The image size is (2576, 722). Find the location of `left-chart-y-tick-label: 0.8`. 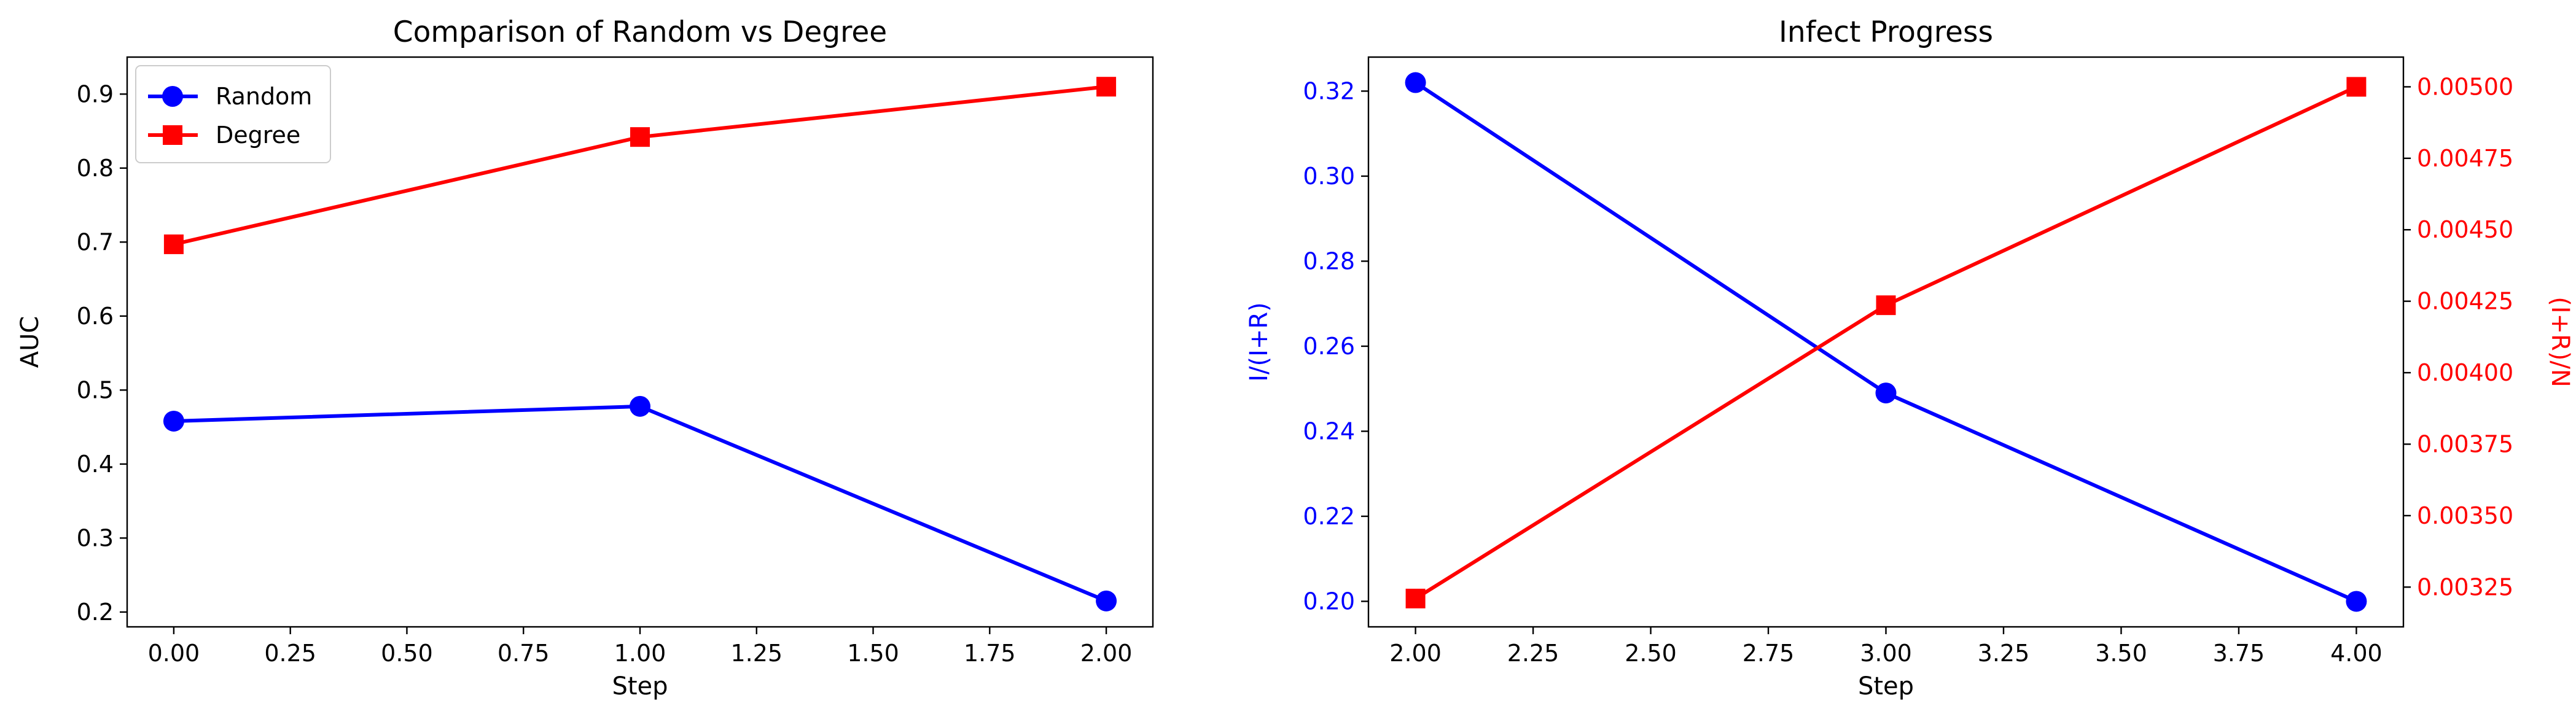

left-chart-y-tick-label: 0.8 is located at coordinates (95, 168).